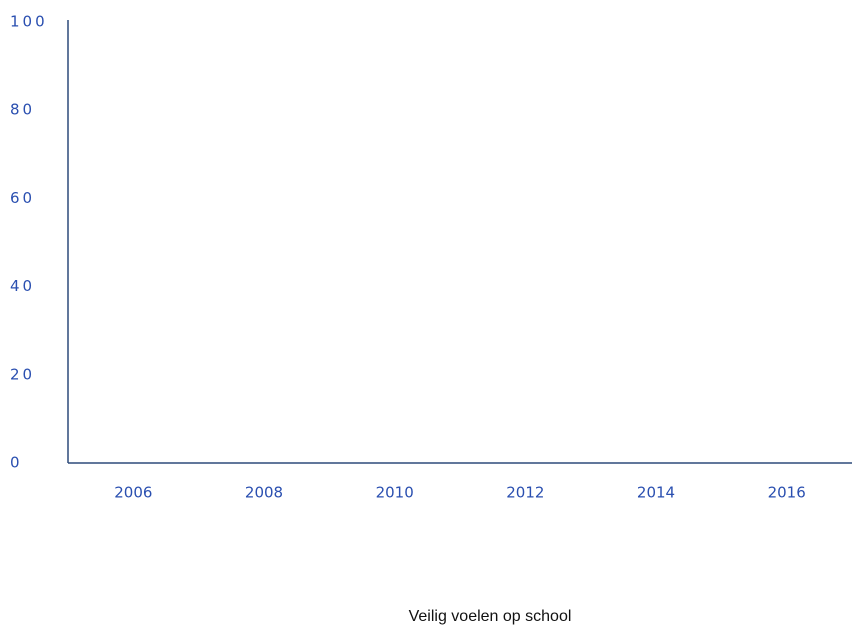 This screenshot has width=854, height=627. Describe the element at coordinates (29, 22) in the screenshot. I see `y-tick-label: 100` at that location.